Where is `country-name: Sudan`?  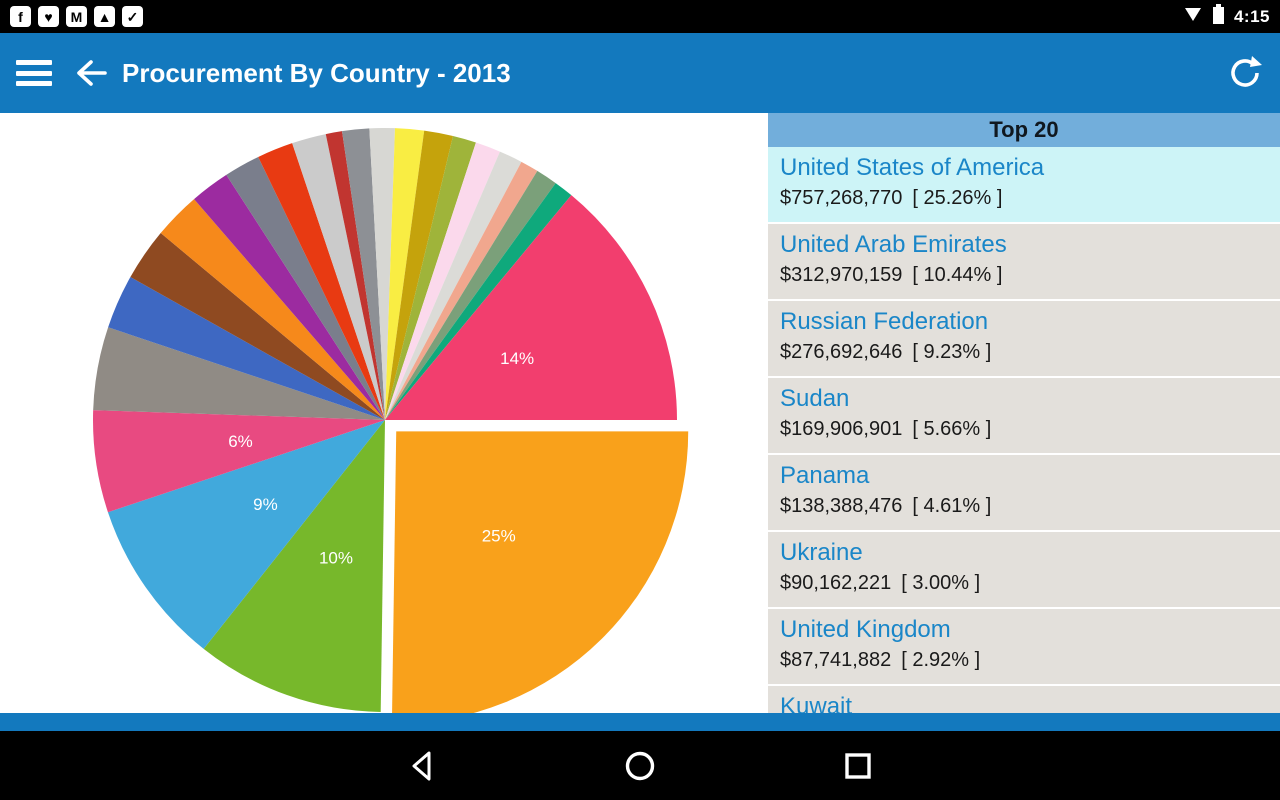
country-name: Sudan is located at coordinates (815, 398).